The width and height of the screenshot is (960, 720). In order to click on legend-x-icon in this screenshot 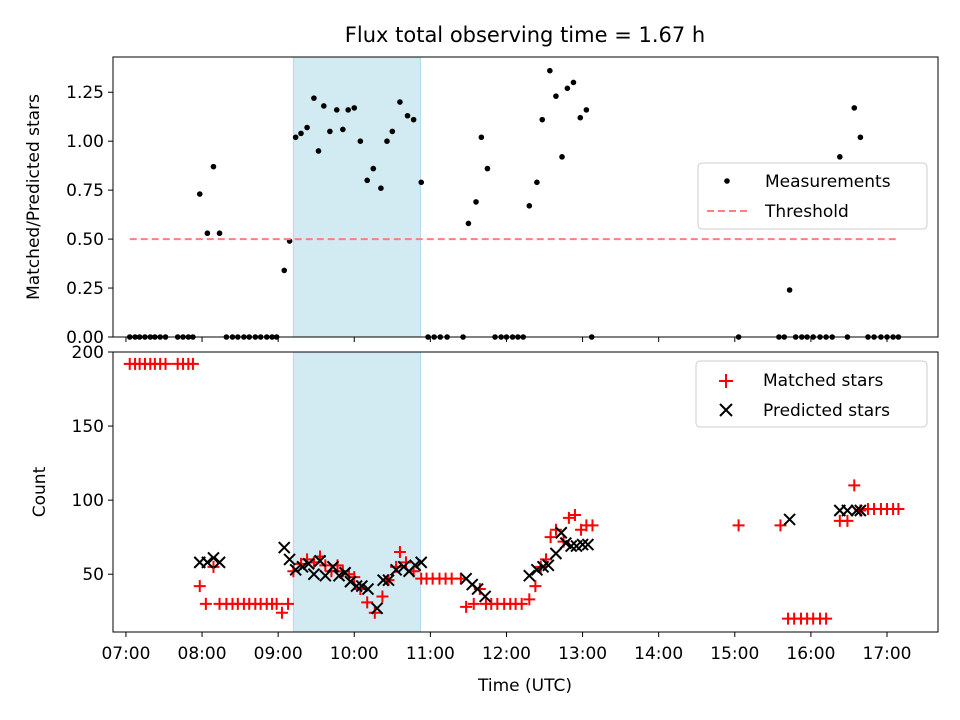, I will do `click(726, 410)`.